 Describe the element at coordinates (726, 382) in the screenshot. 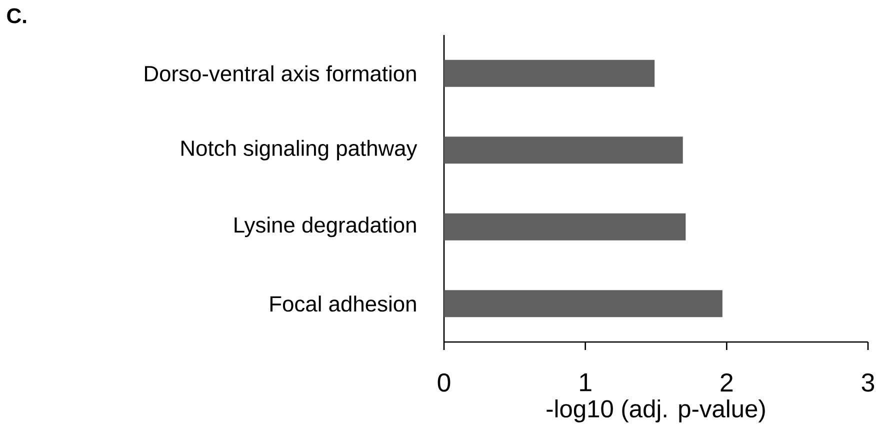

I see `x-tick-label: 2` at that location.